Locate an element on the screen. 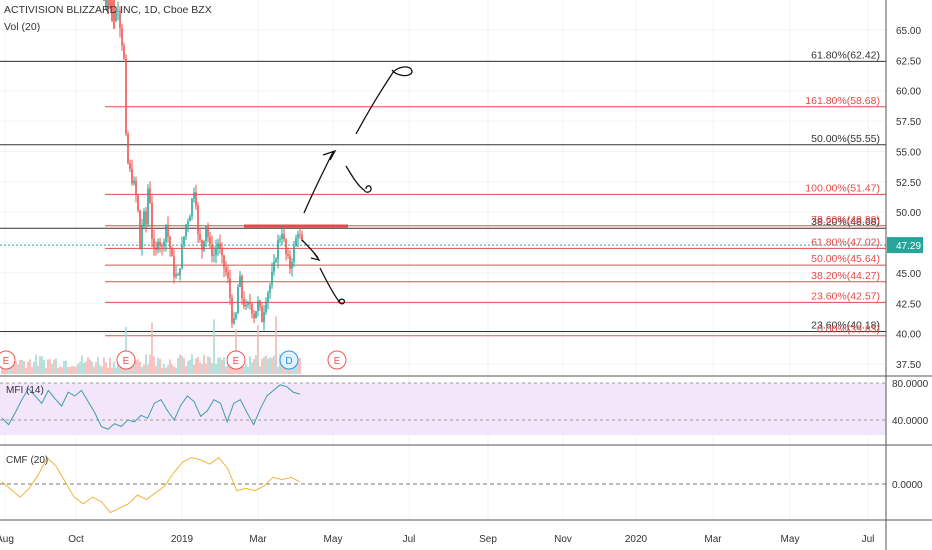 Image resolution: width=932 pixels, height=550 pixels. event-marker-label: D is located at coordinates (288, 361).